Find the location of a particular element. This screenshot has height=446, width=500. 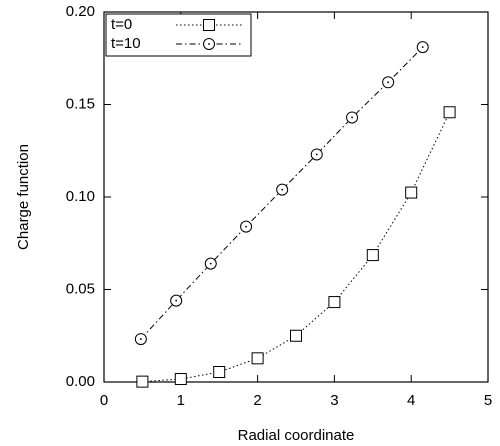

x-tick-label: 5 is located at coordinates (488, 400).